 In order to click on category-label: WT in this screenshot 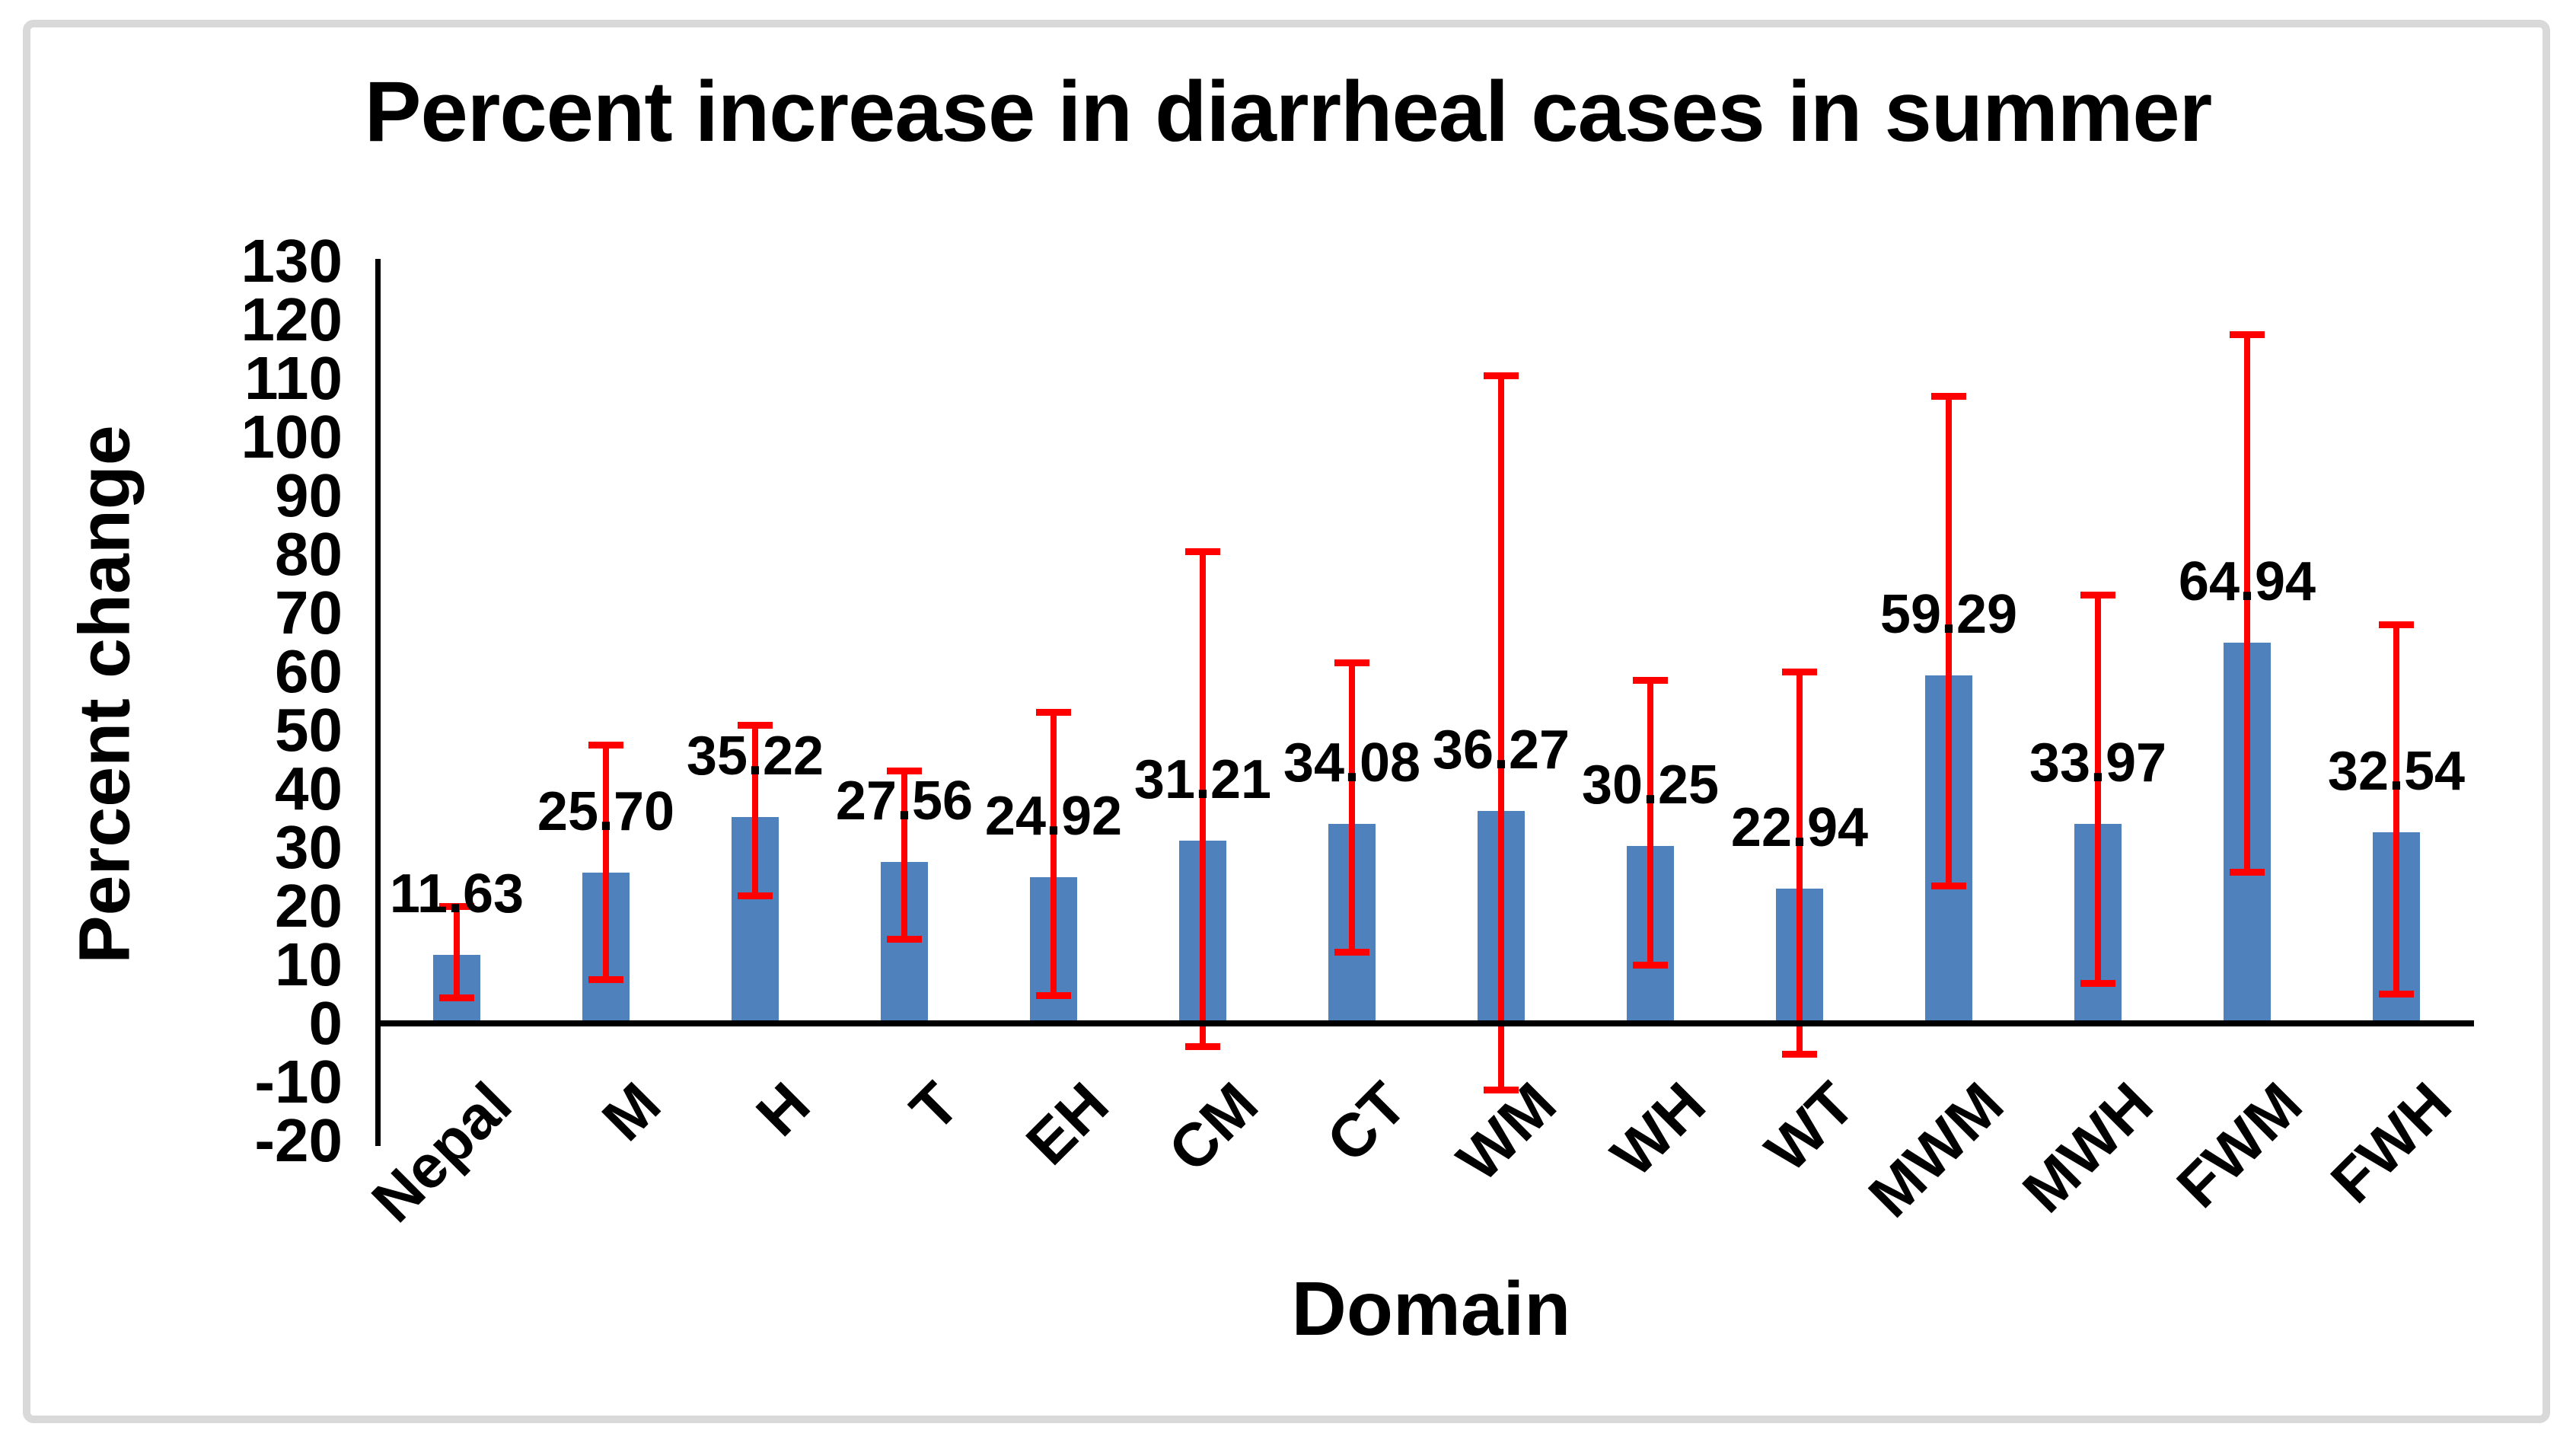, I will do `click(1810, 1127)`.